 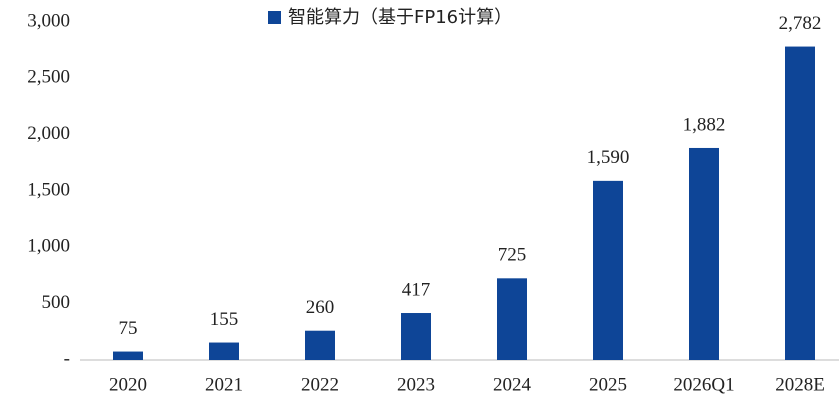 What do you see at coordinates (274, 17) in the screenshot?
I see `legend-swatch` at bounding box center [274, 17].